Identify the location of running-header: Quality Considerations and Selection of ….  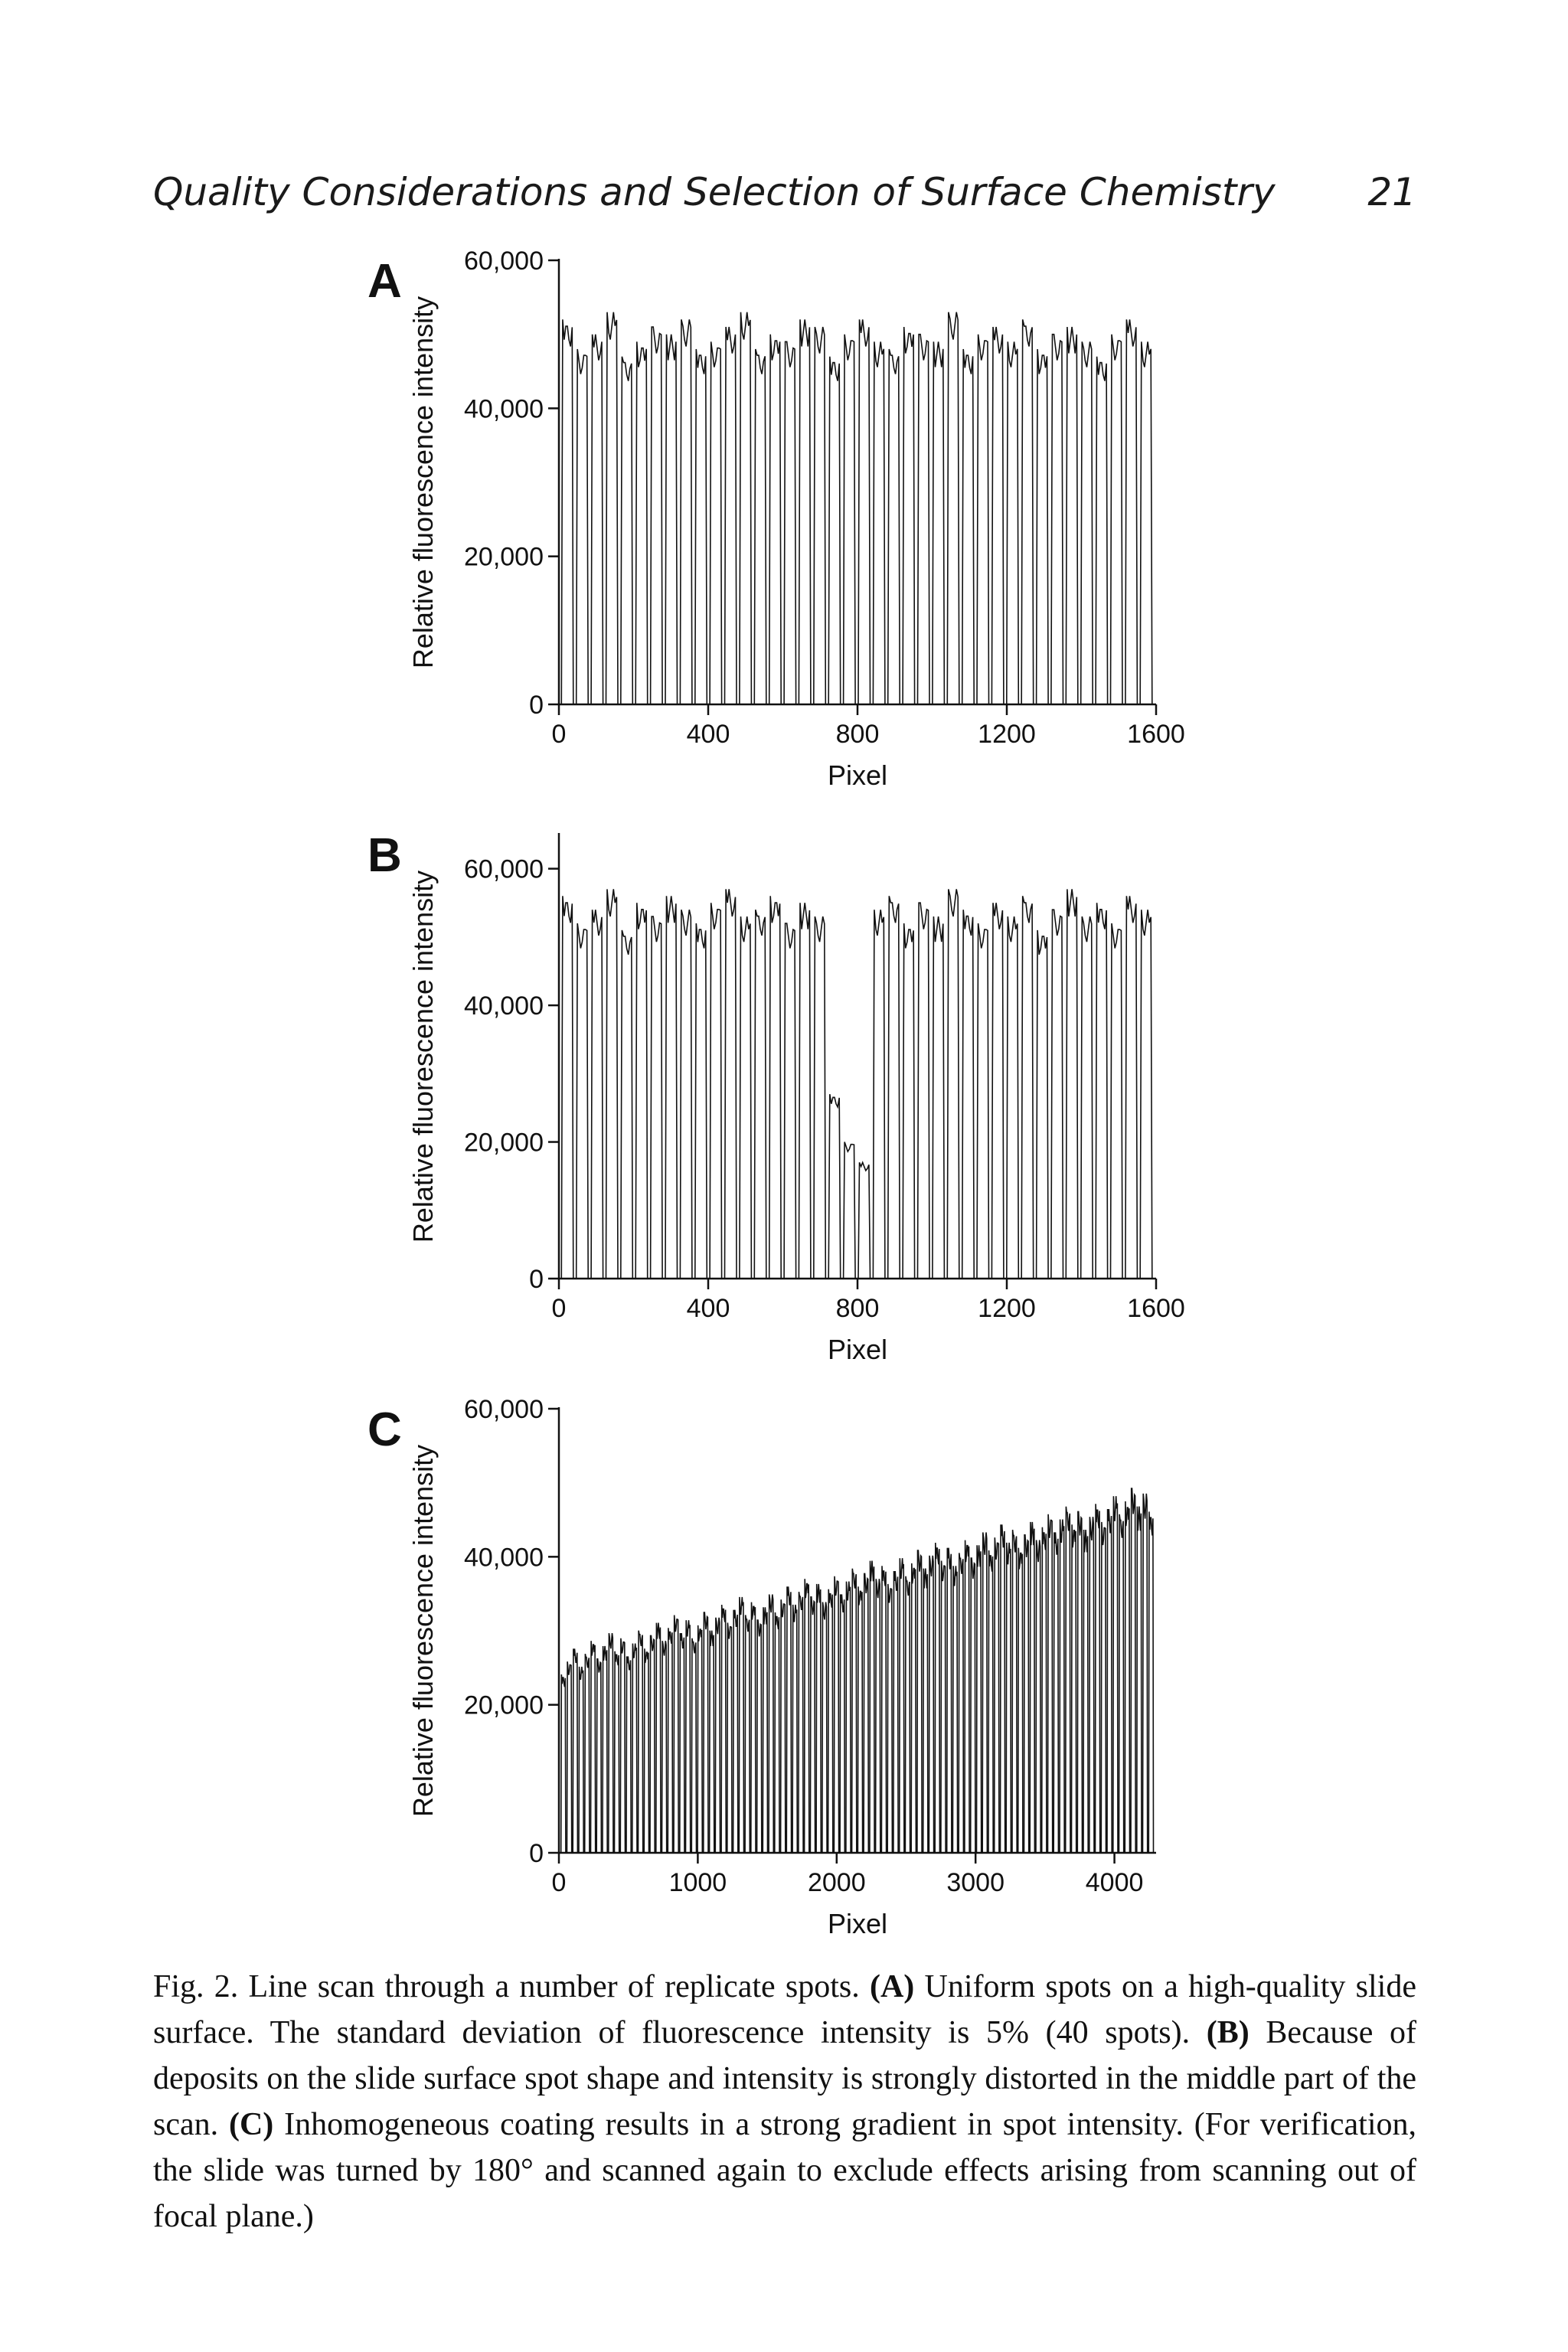
(784, 191).